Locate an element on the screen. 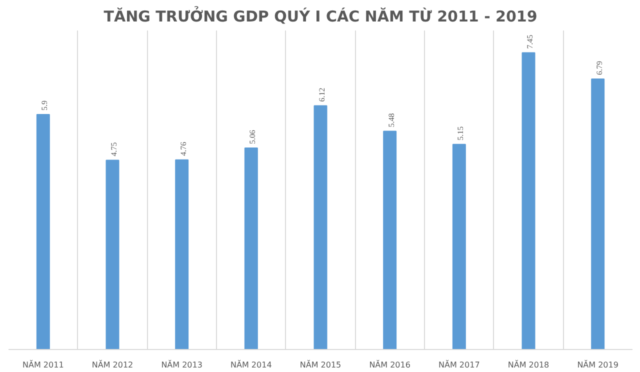  x-tick-label: NĂM 2019 is located at coordinates (597, 365).